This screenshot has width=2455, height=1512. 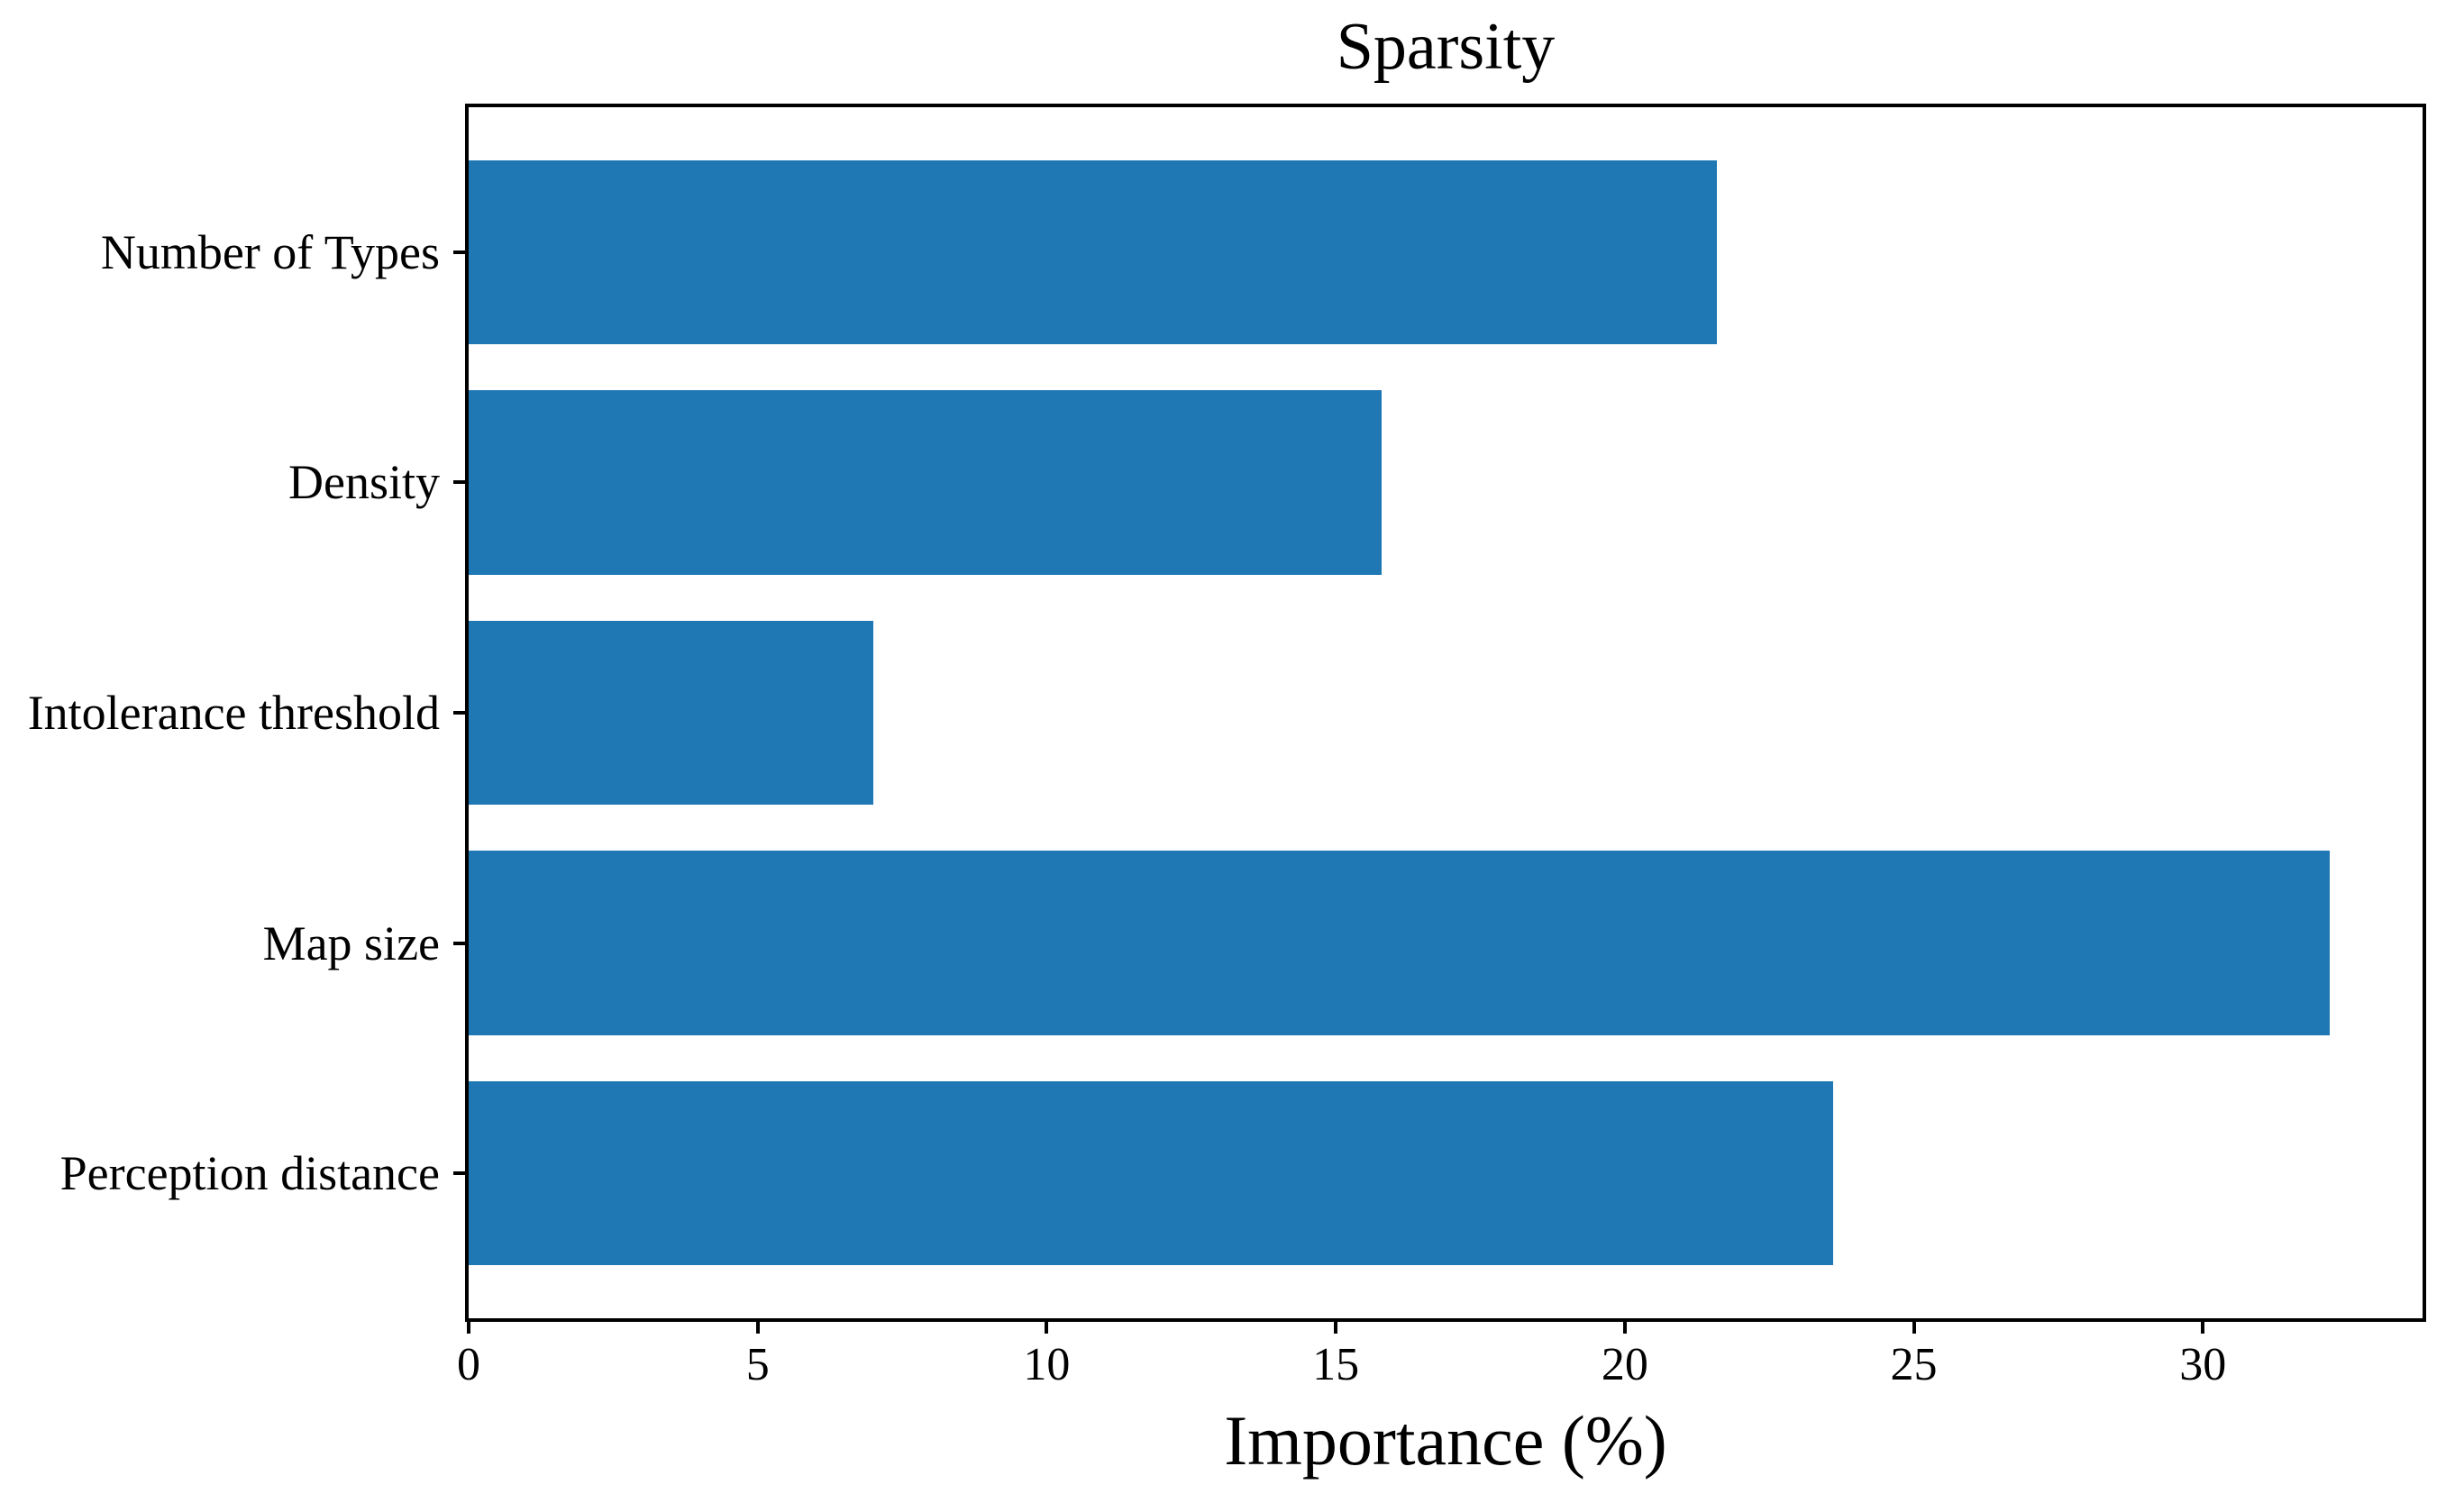 What do you see at coordinates (249, 1173) in the screenshot?
I see `y-tick-label-perception-distance: Perception distance` at bounding box center [249, 1173].